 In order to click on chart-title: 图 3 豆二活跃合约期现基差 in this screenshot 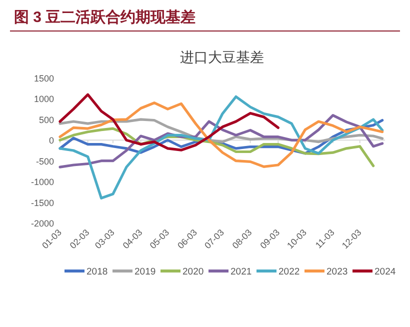, I will do `click(105, 17)`.